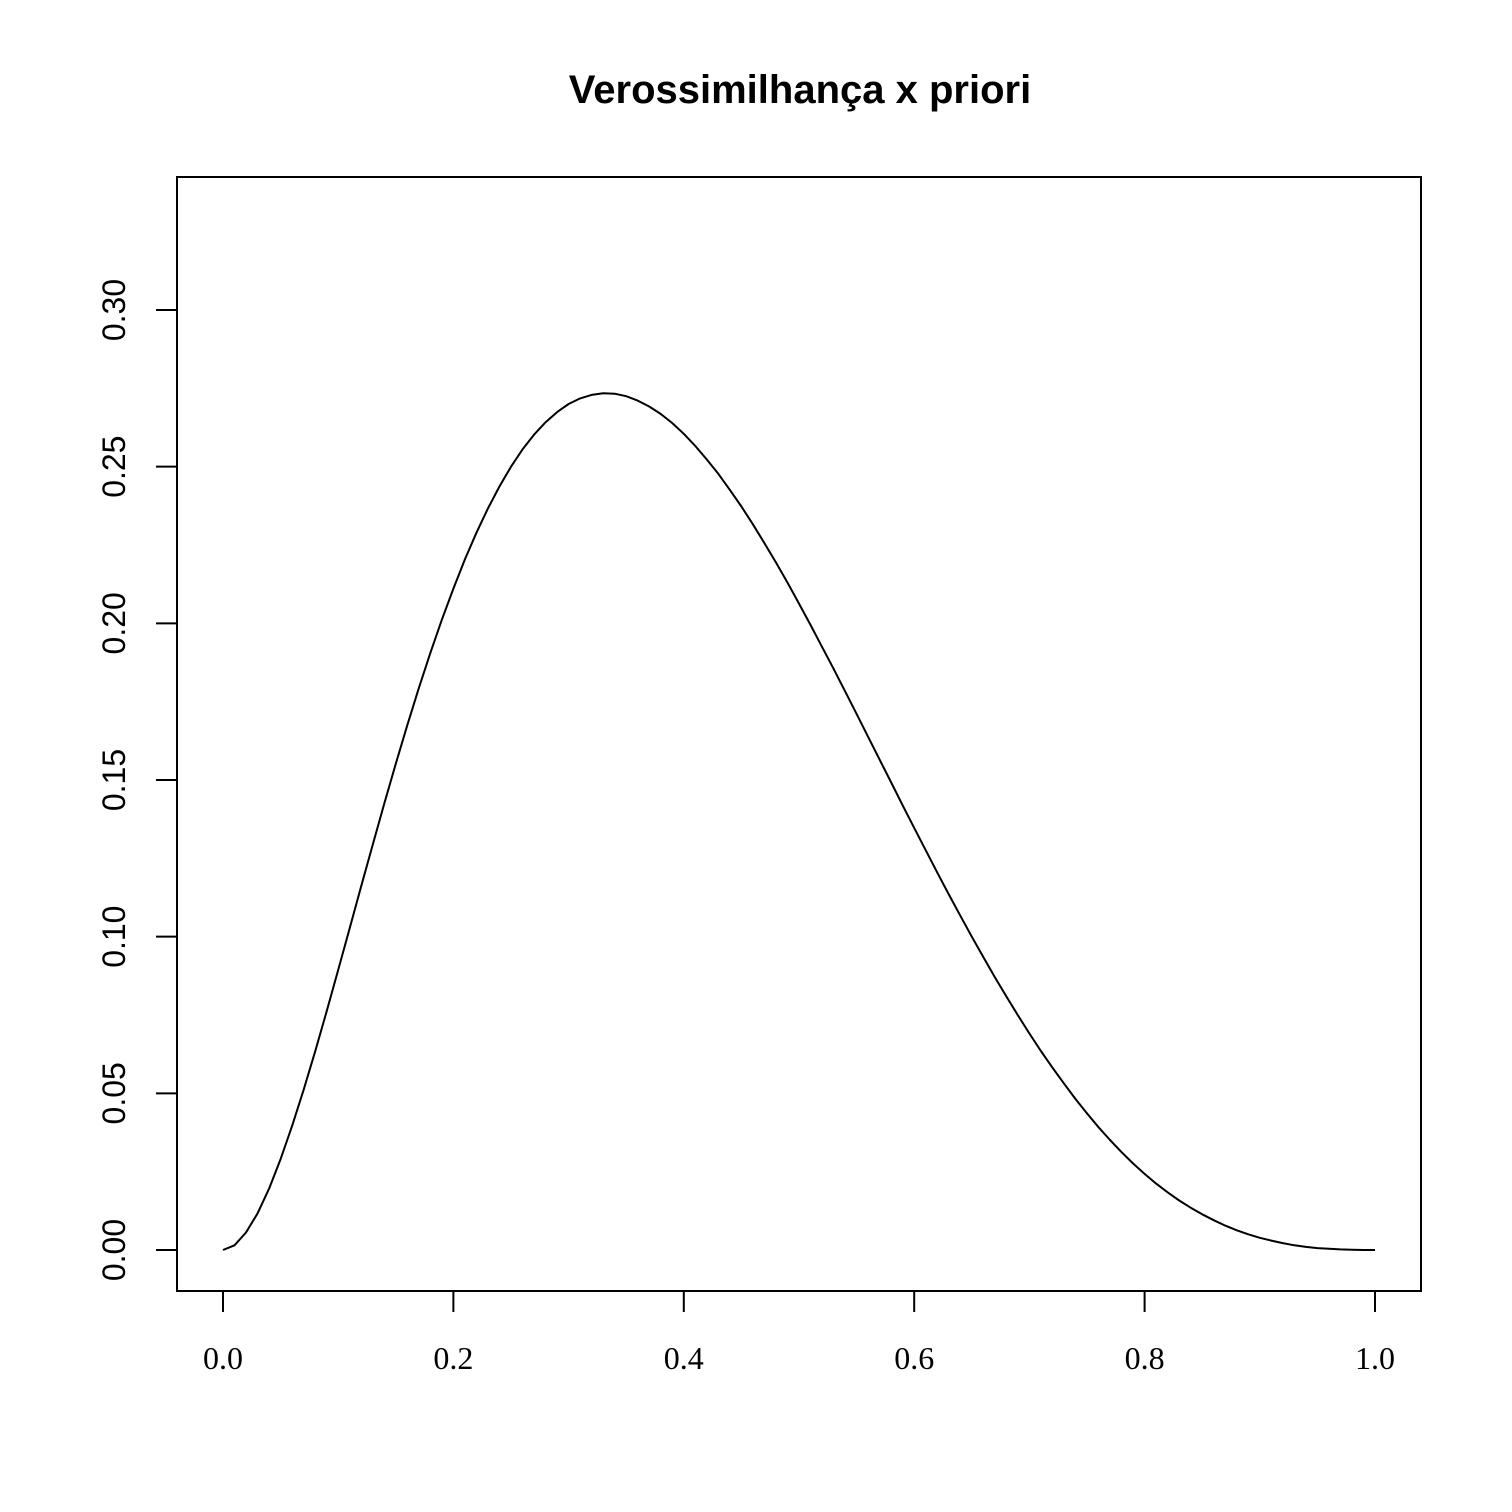 The image size is (1512, 1512). What do you see at coordinates (114, 937) in the screenshot?
I see `y-tick-label: 0.10` at bounding box center [114, 937].